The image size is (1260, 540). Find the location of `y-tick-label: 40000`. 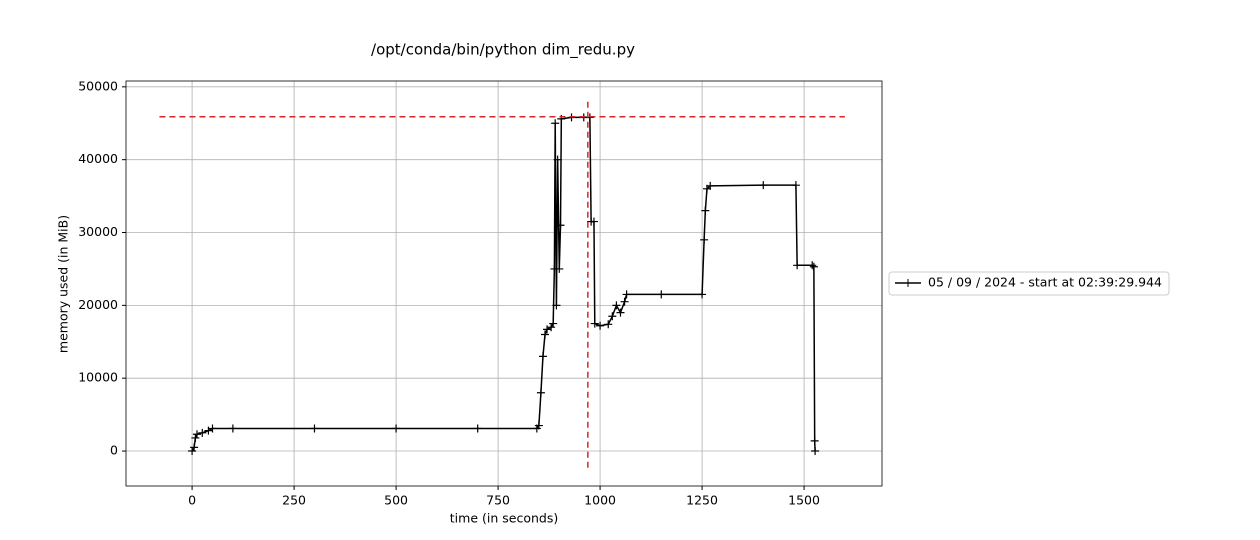

y-tick-label: 40000 is located at coordinates (98, 158).